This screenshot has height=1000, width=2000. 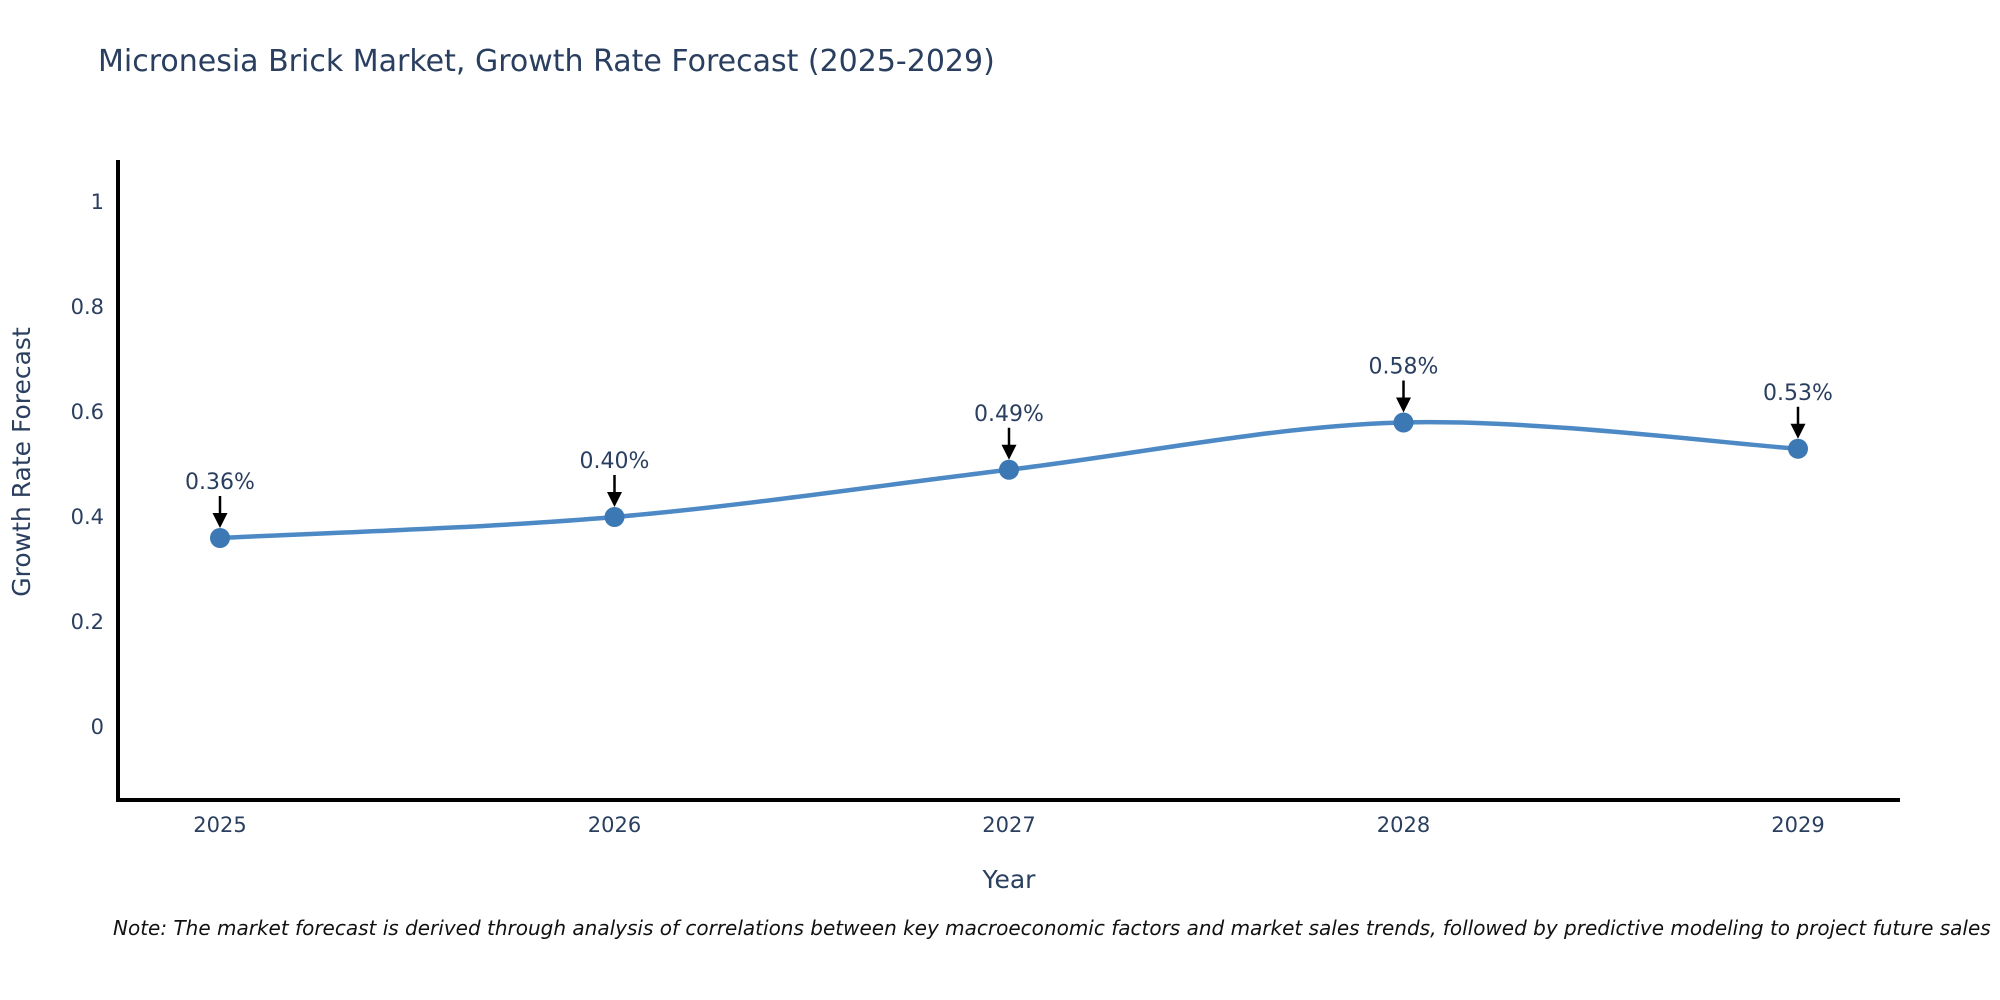 I want to click on y-tick-label: 0.2, so click(x=87, y=622).